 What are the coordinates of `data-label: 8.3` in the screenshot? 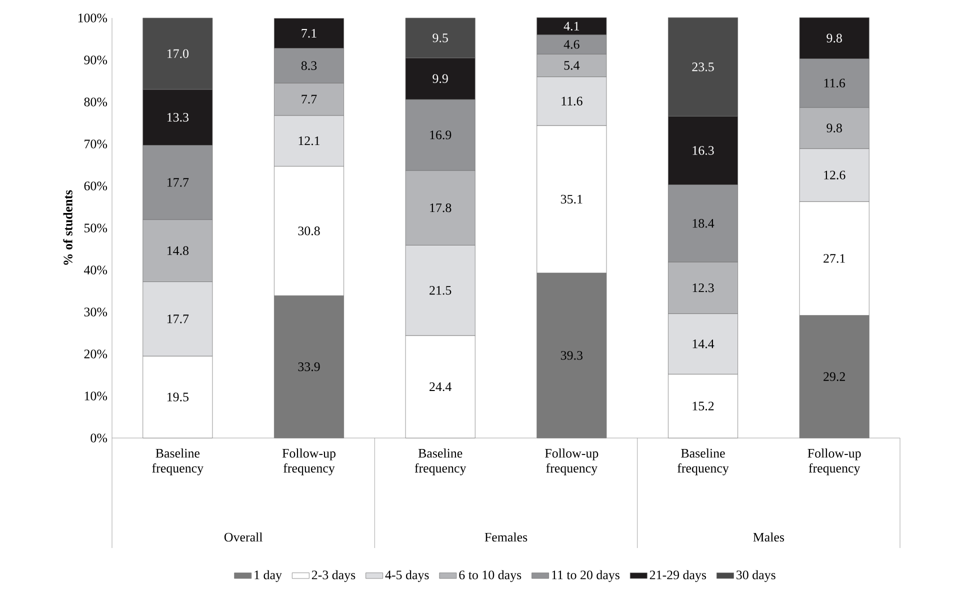 It's located at (309, 65).